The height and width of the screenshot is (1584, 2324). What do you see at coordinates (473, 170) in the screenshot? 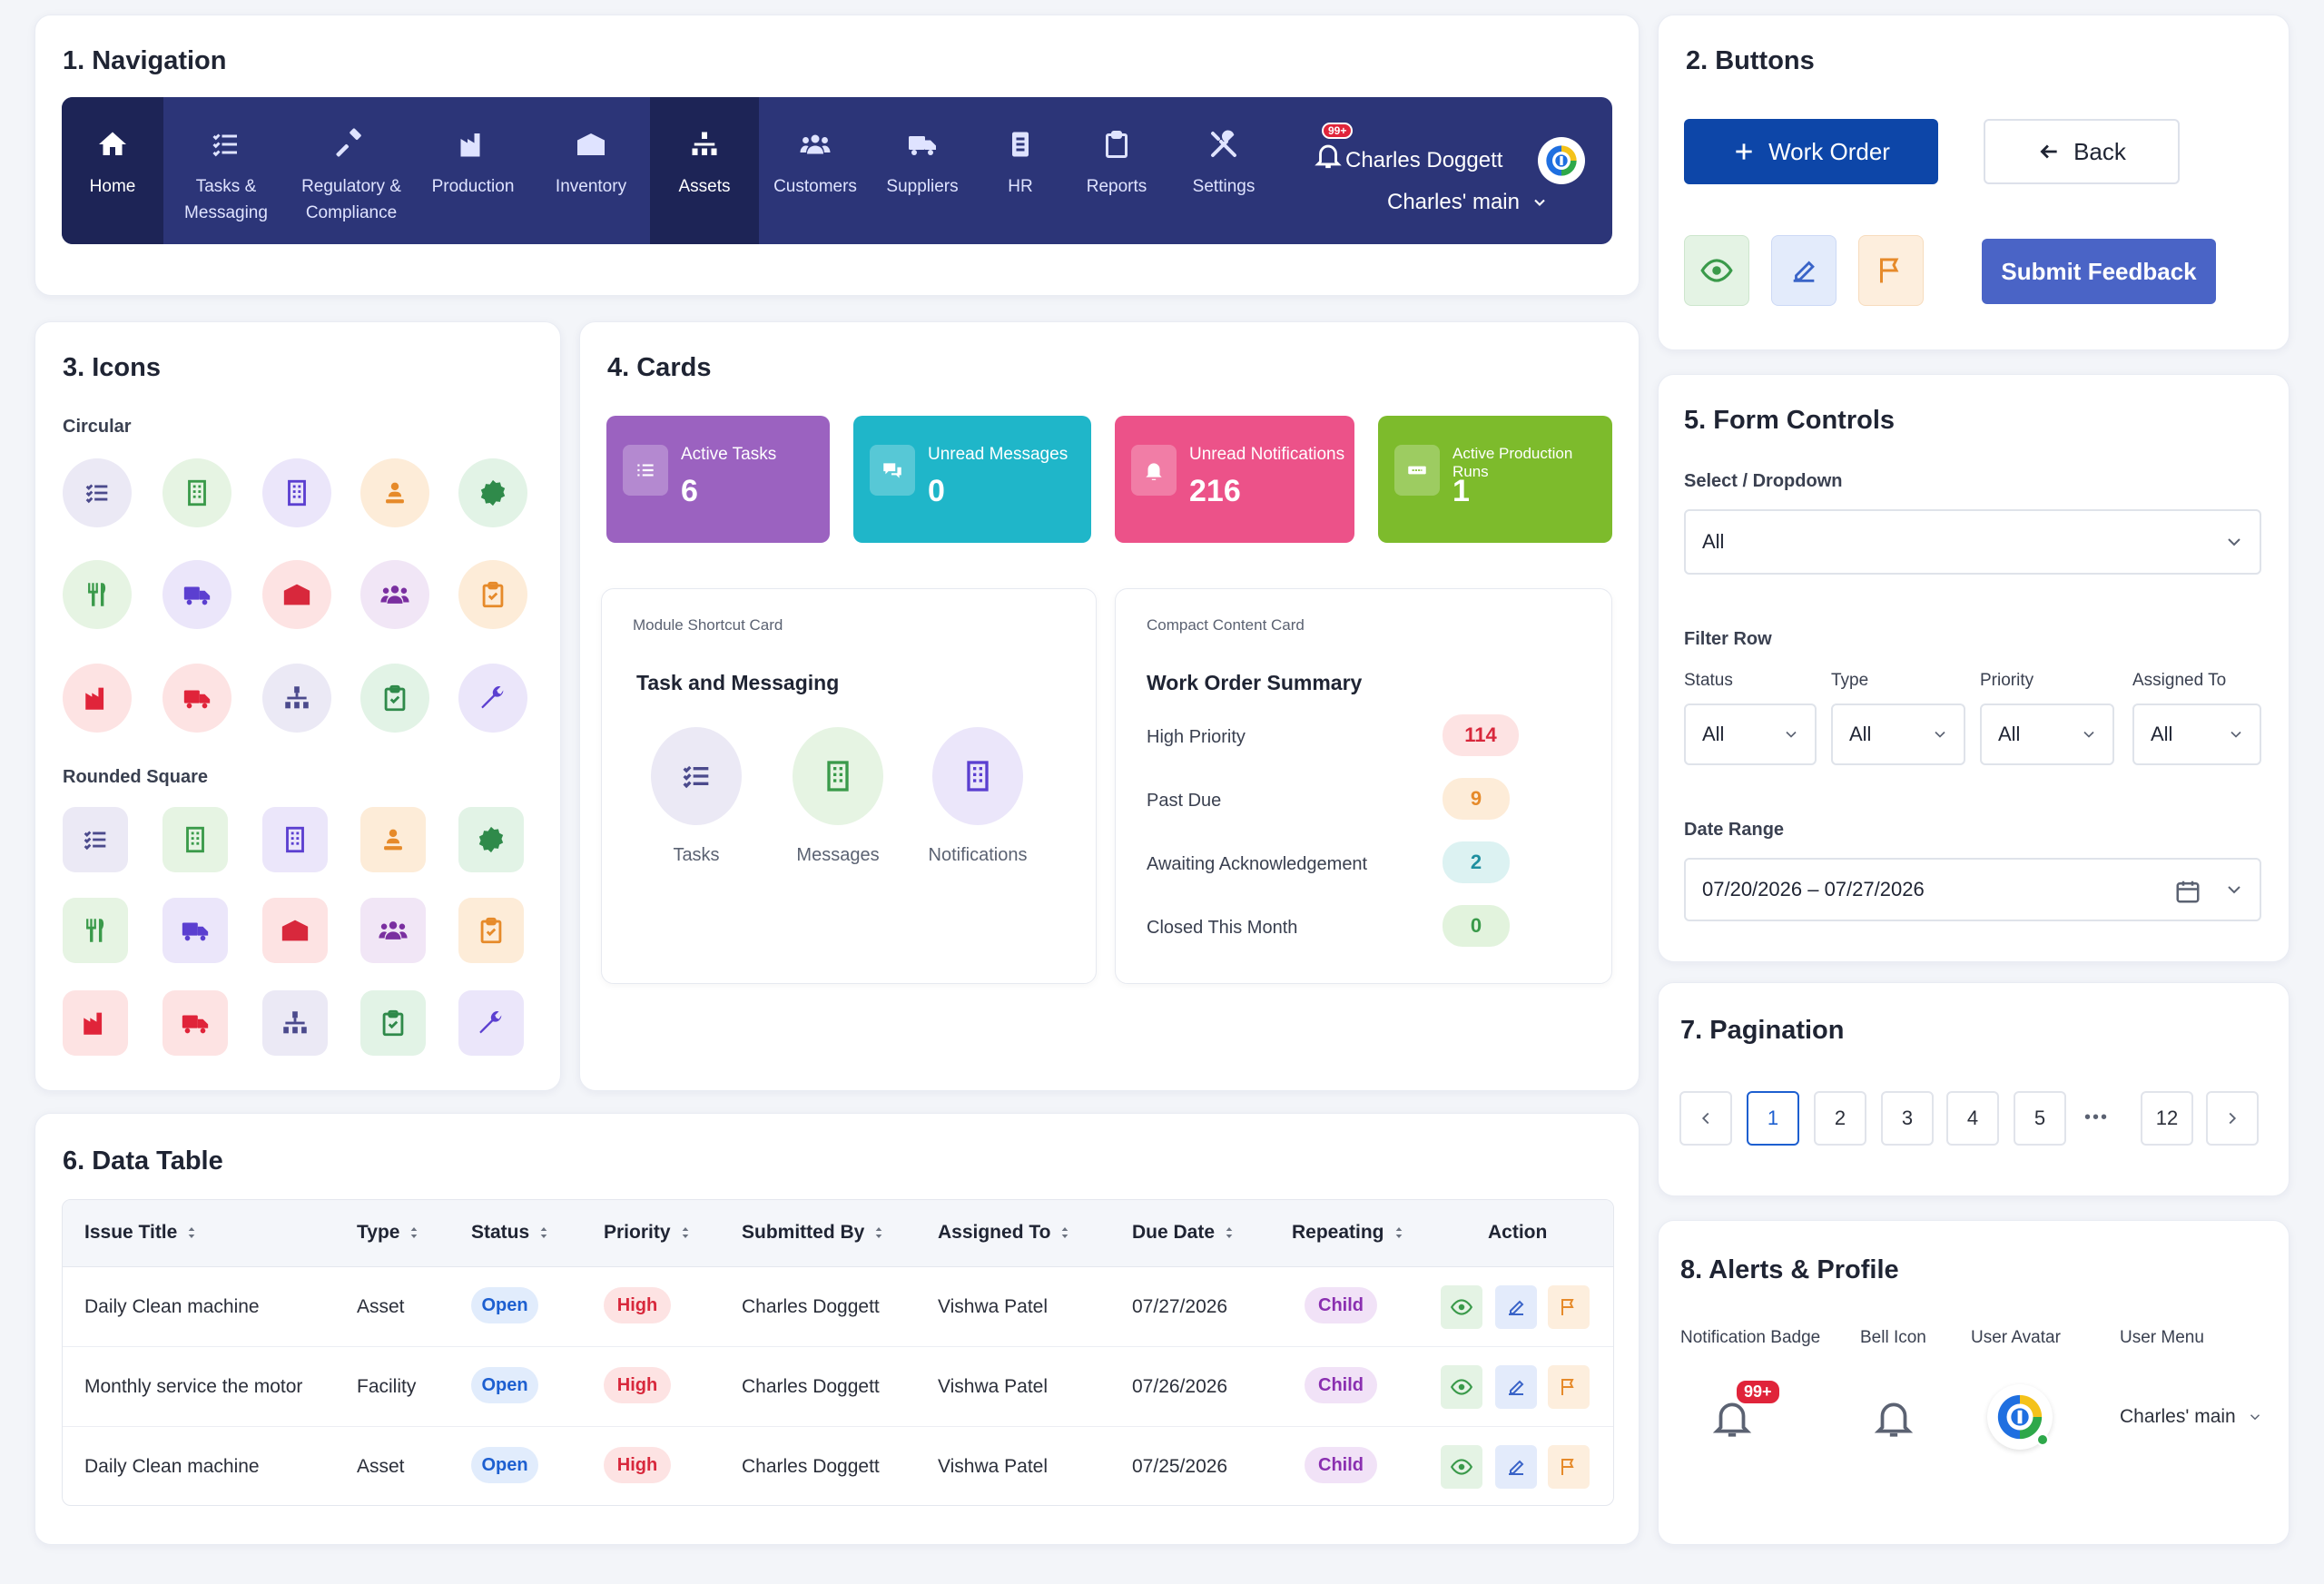
I see `nav-item-production: Production` at bounding box center [473, 170].